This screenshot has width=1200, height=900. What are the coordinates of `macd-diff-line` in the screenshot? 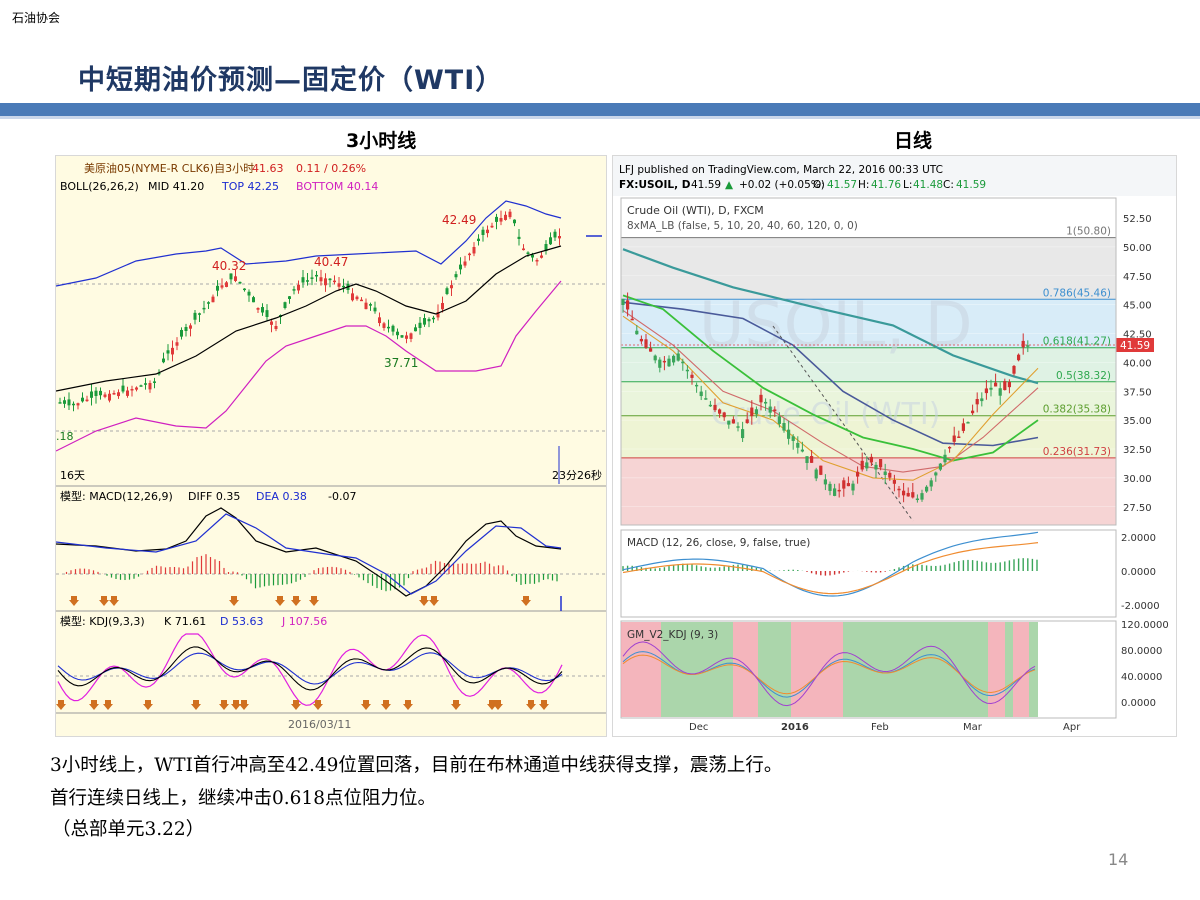 It's located at (308, 552).